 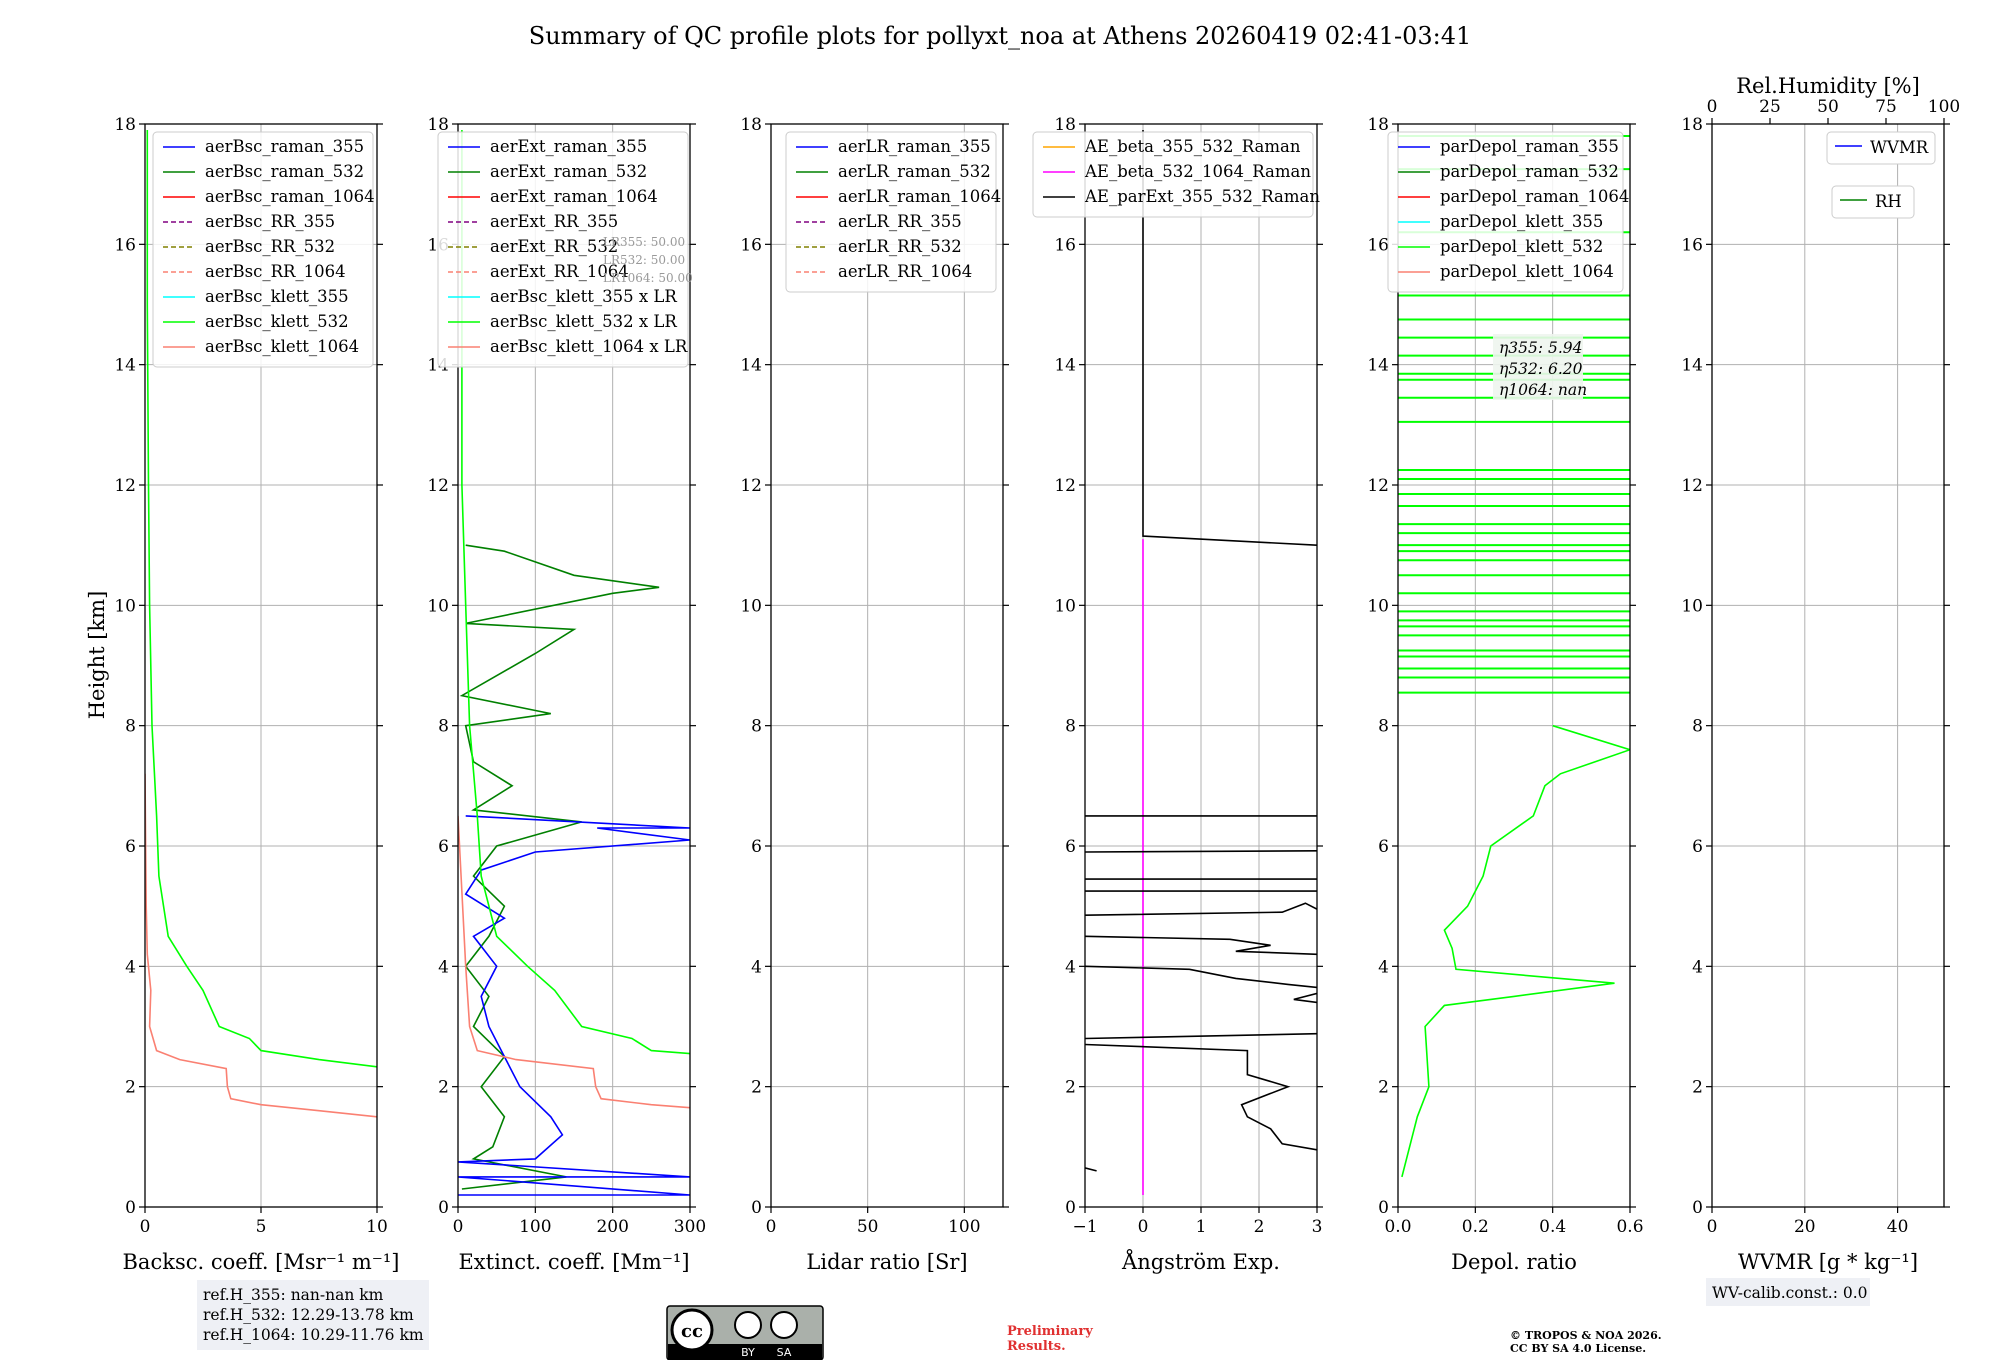 I want to click on x-tick-label: 0.4, so click(x=1552, y=1227).